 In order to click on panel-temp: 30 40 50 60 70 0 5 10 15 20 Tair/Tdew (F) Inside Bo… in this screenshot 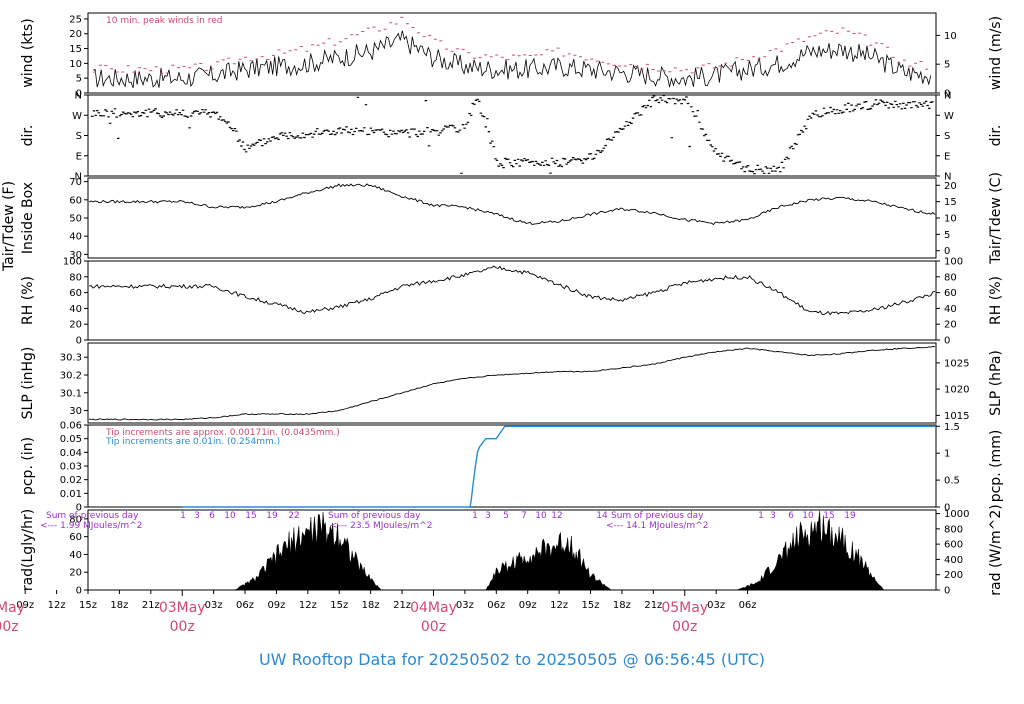, I will do `click(502, 222)`.